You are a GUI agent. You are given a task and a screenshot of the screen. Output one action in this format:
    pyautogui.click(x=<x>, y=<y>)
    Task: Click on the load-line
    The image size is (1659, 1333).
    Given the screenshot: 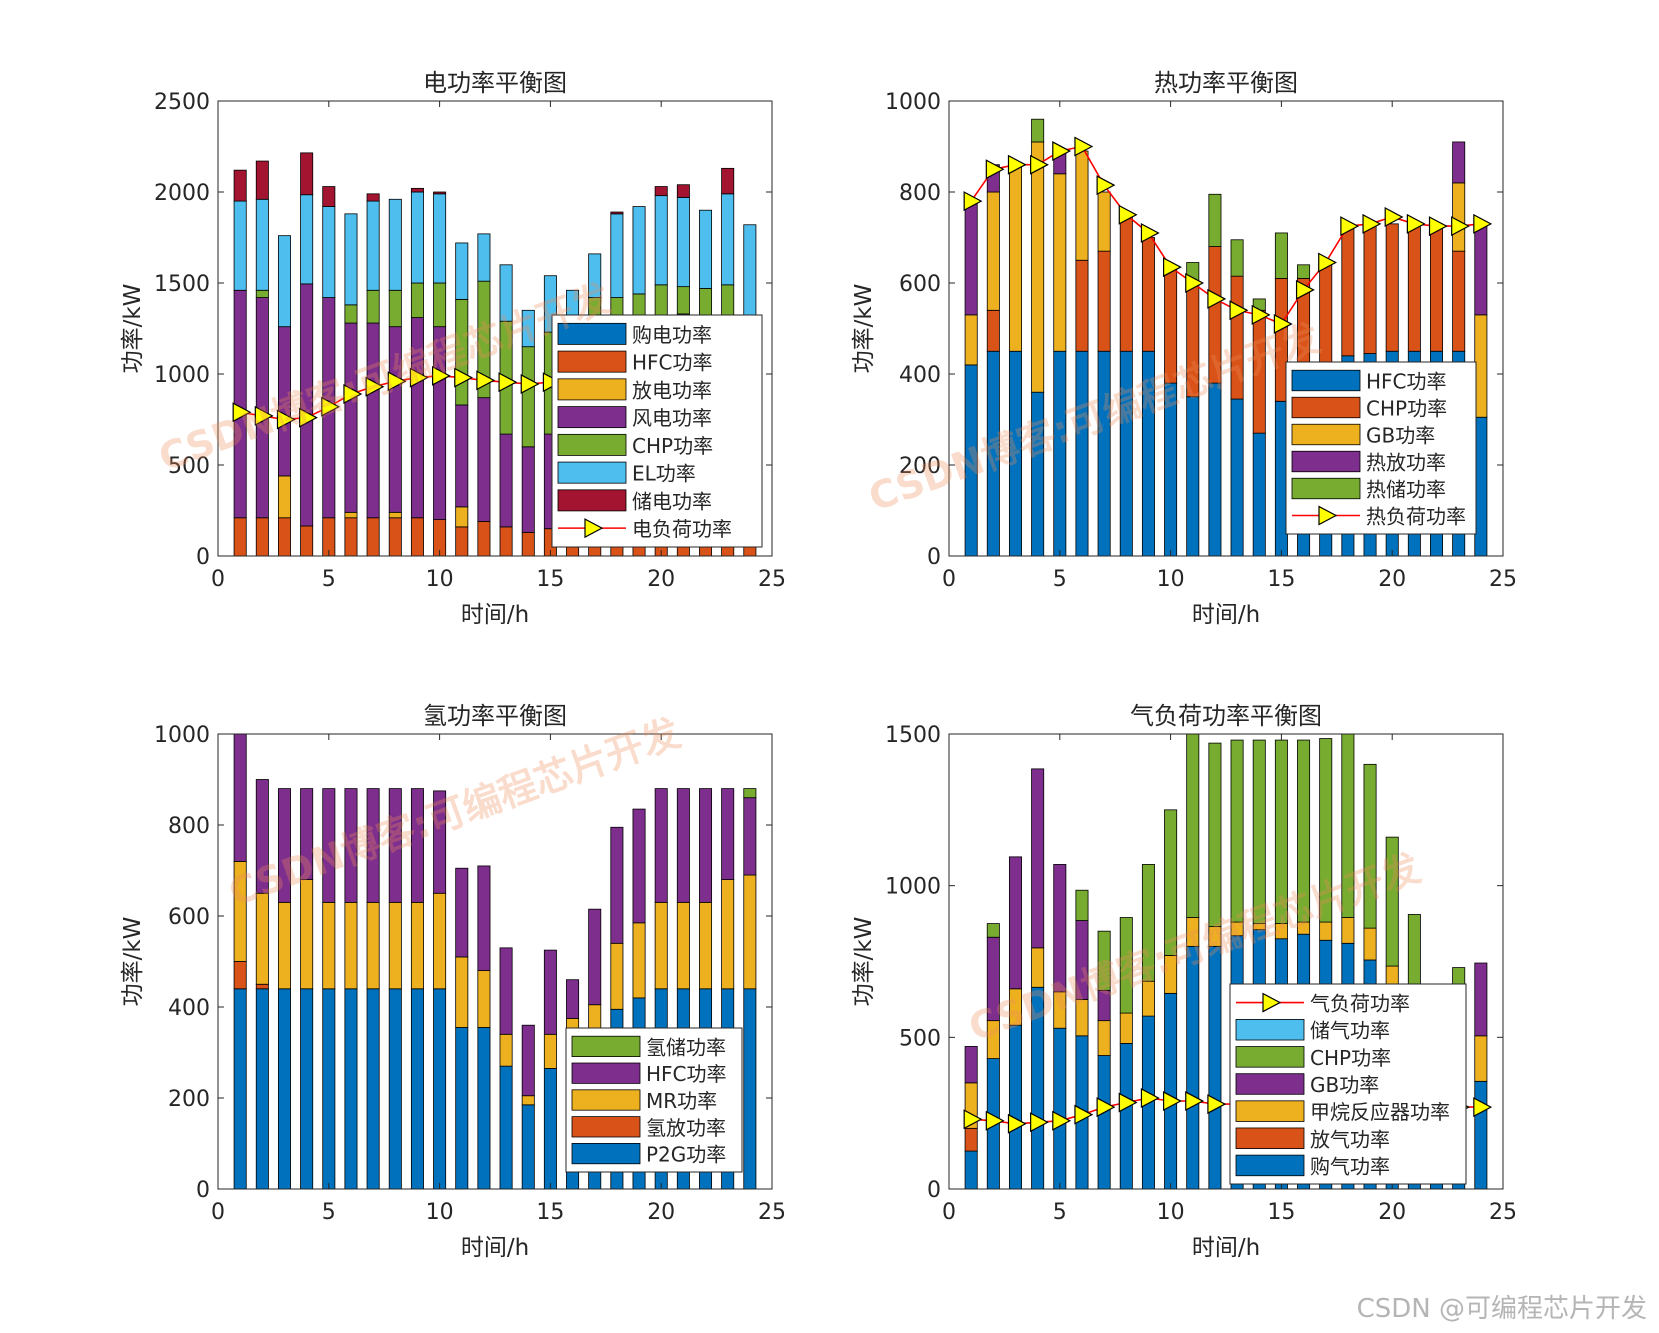 What is the action you would take?
    pyautogui.click(x=1225, y=235)
    